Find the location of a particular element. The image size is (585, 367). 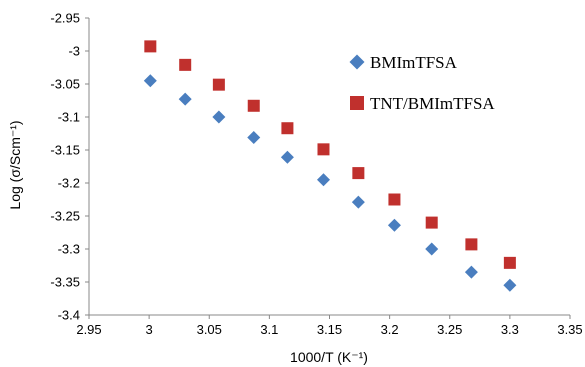

legend-label: TNT/BMImTFSA is located at coordinates (432, 103).